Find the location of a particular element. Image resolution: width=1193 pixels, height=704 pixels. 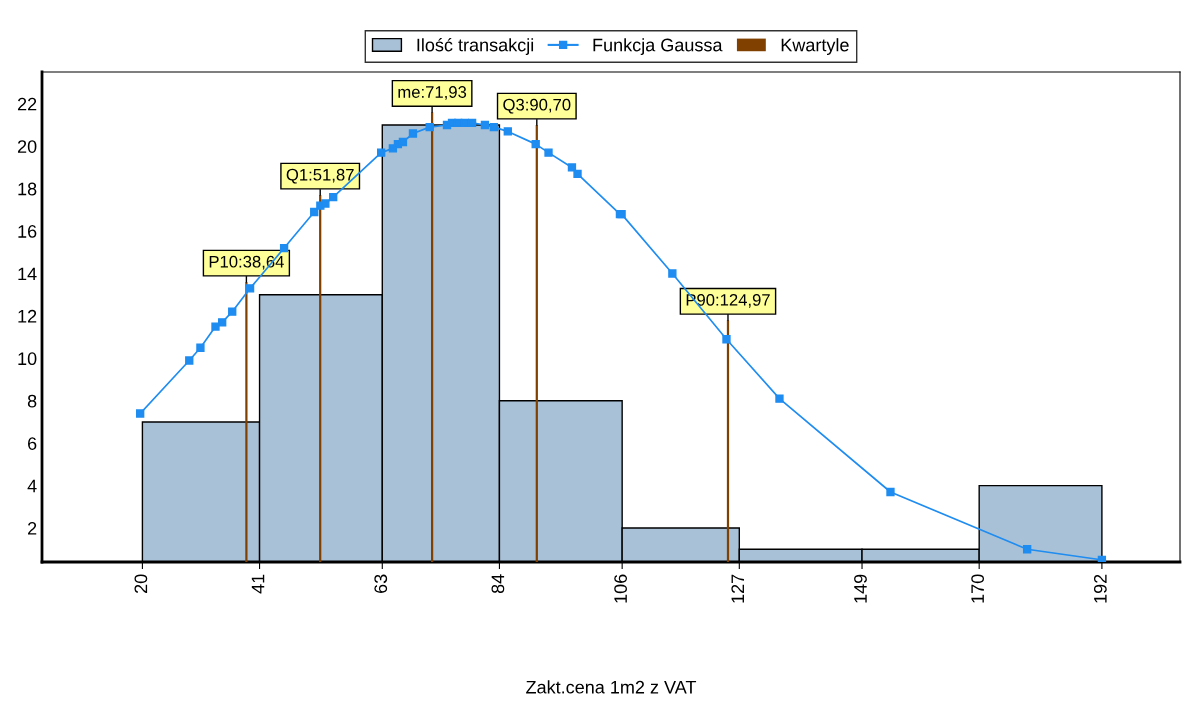

legend-label: Funkcja Gaussa is located at coordinates (658, 46).